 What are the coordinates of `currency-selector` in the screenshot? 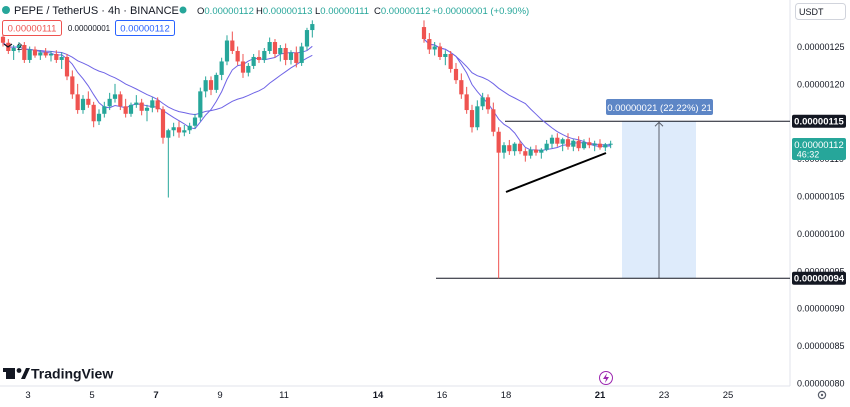 It's located at (820, 11).